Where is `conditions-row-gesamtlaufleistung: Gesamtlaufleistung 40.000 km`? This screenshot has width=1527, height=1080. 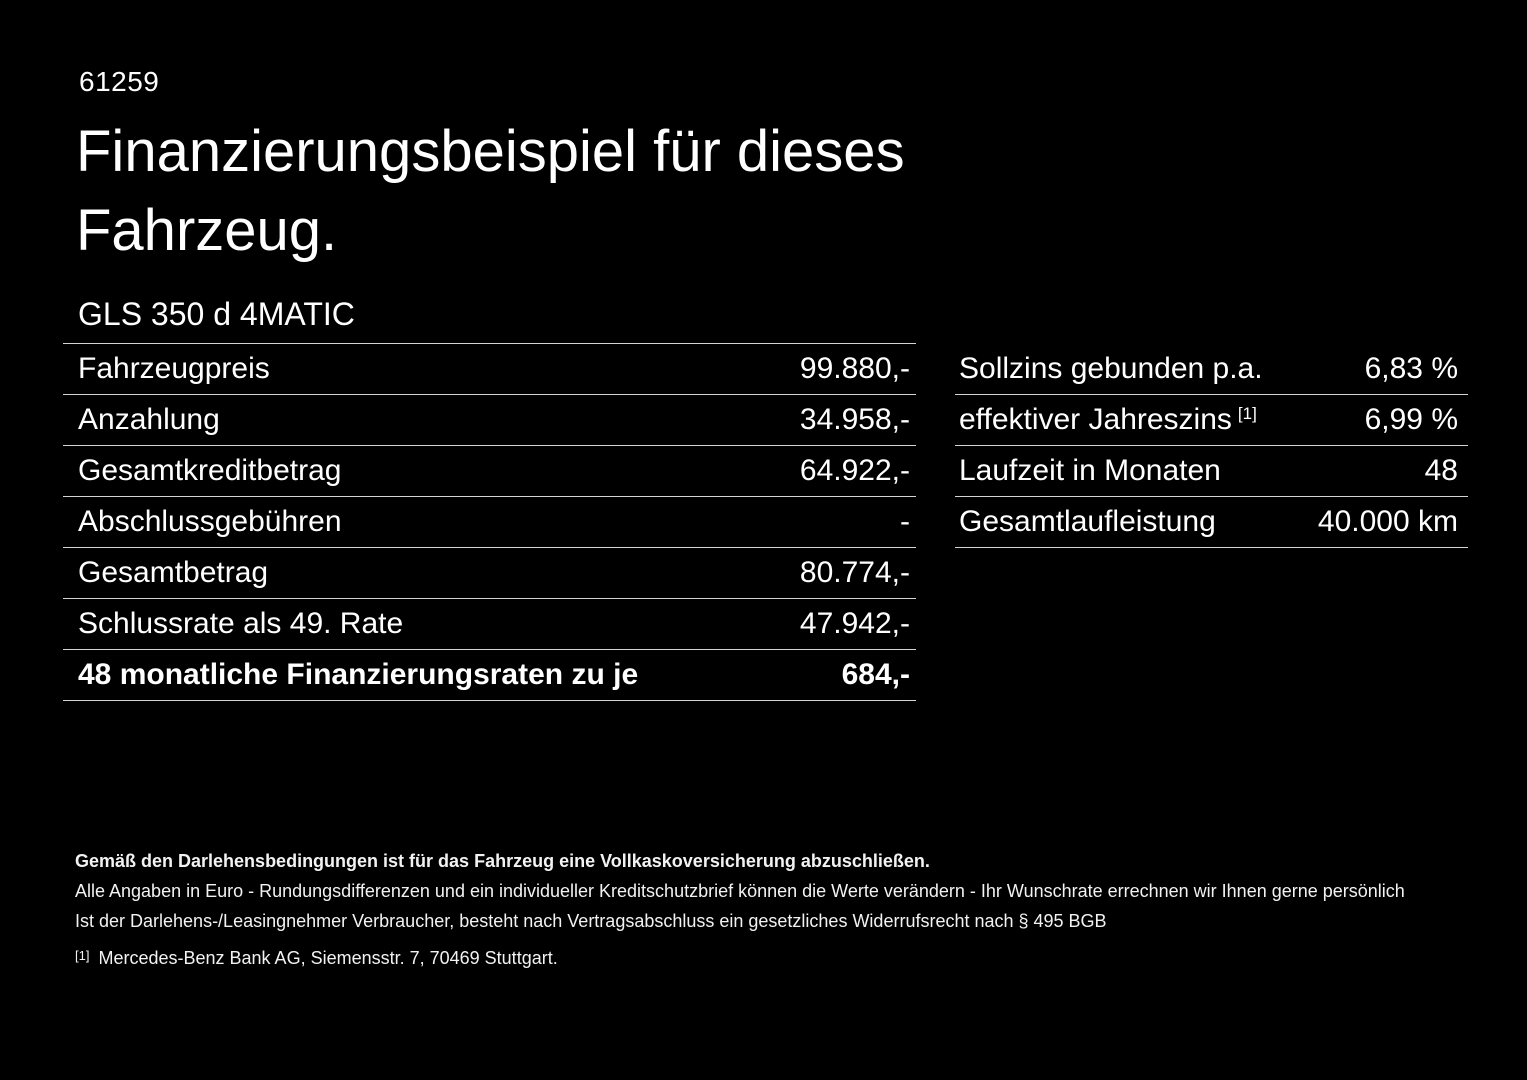 conditions-row-gesamtlaufleistung: Gesamtlaufleistung 40.000 km is located at coordinates (1211, 522).